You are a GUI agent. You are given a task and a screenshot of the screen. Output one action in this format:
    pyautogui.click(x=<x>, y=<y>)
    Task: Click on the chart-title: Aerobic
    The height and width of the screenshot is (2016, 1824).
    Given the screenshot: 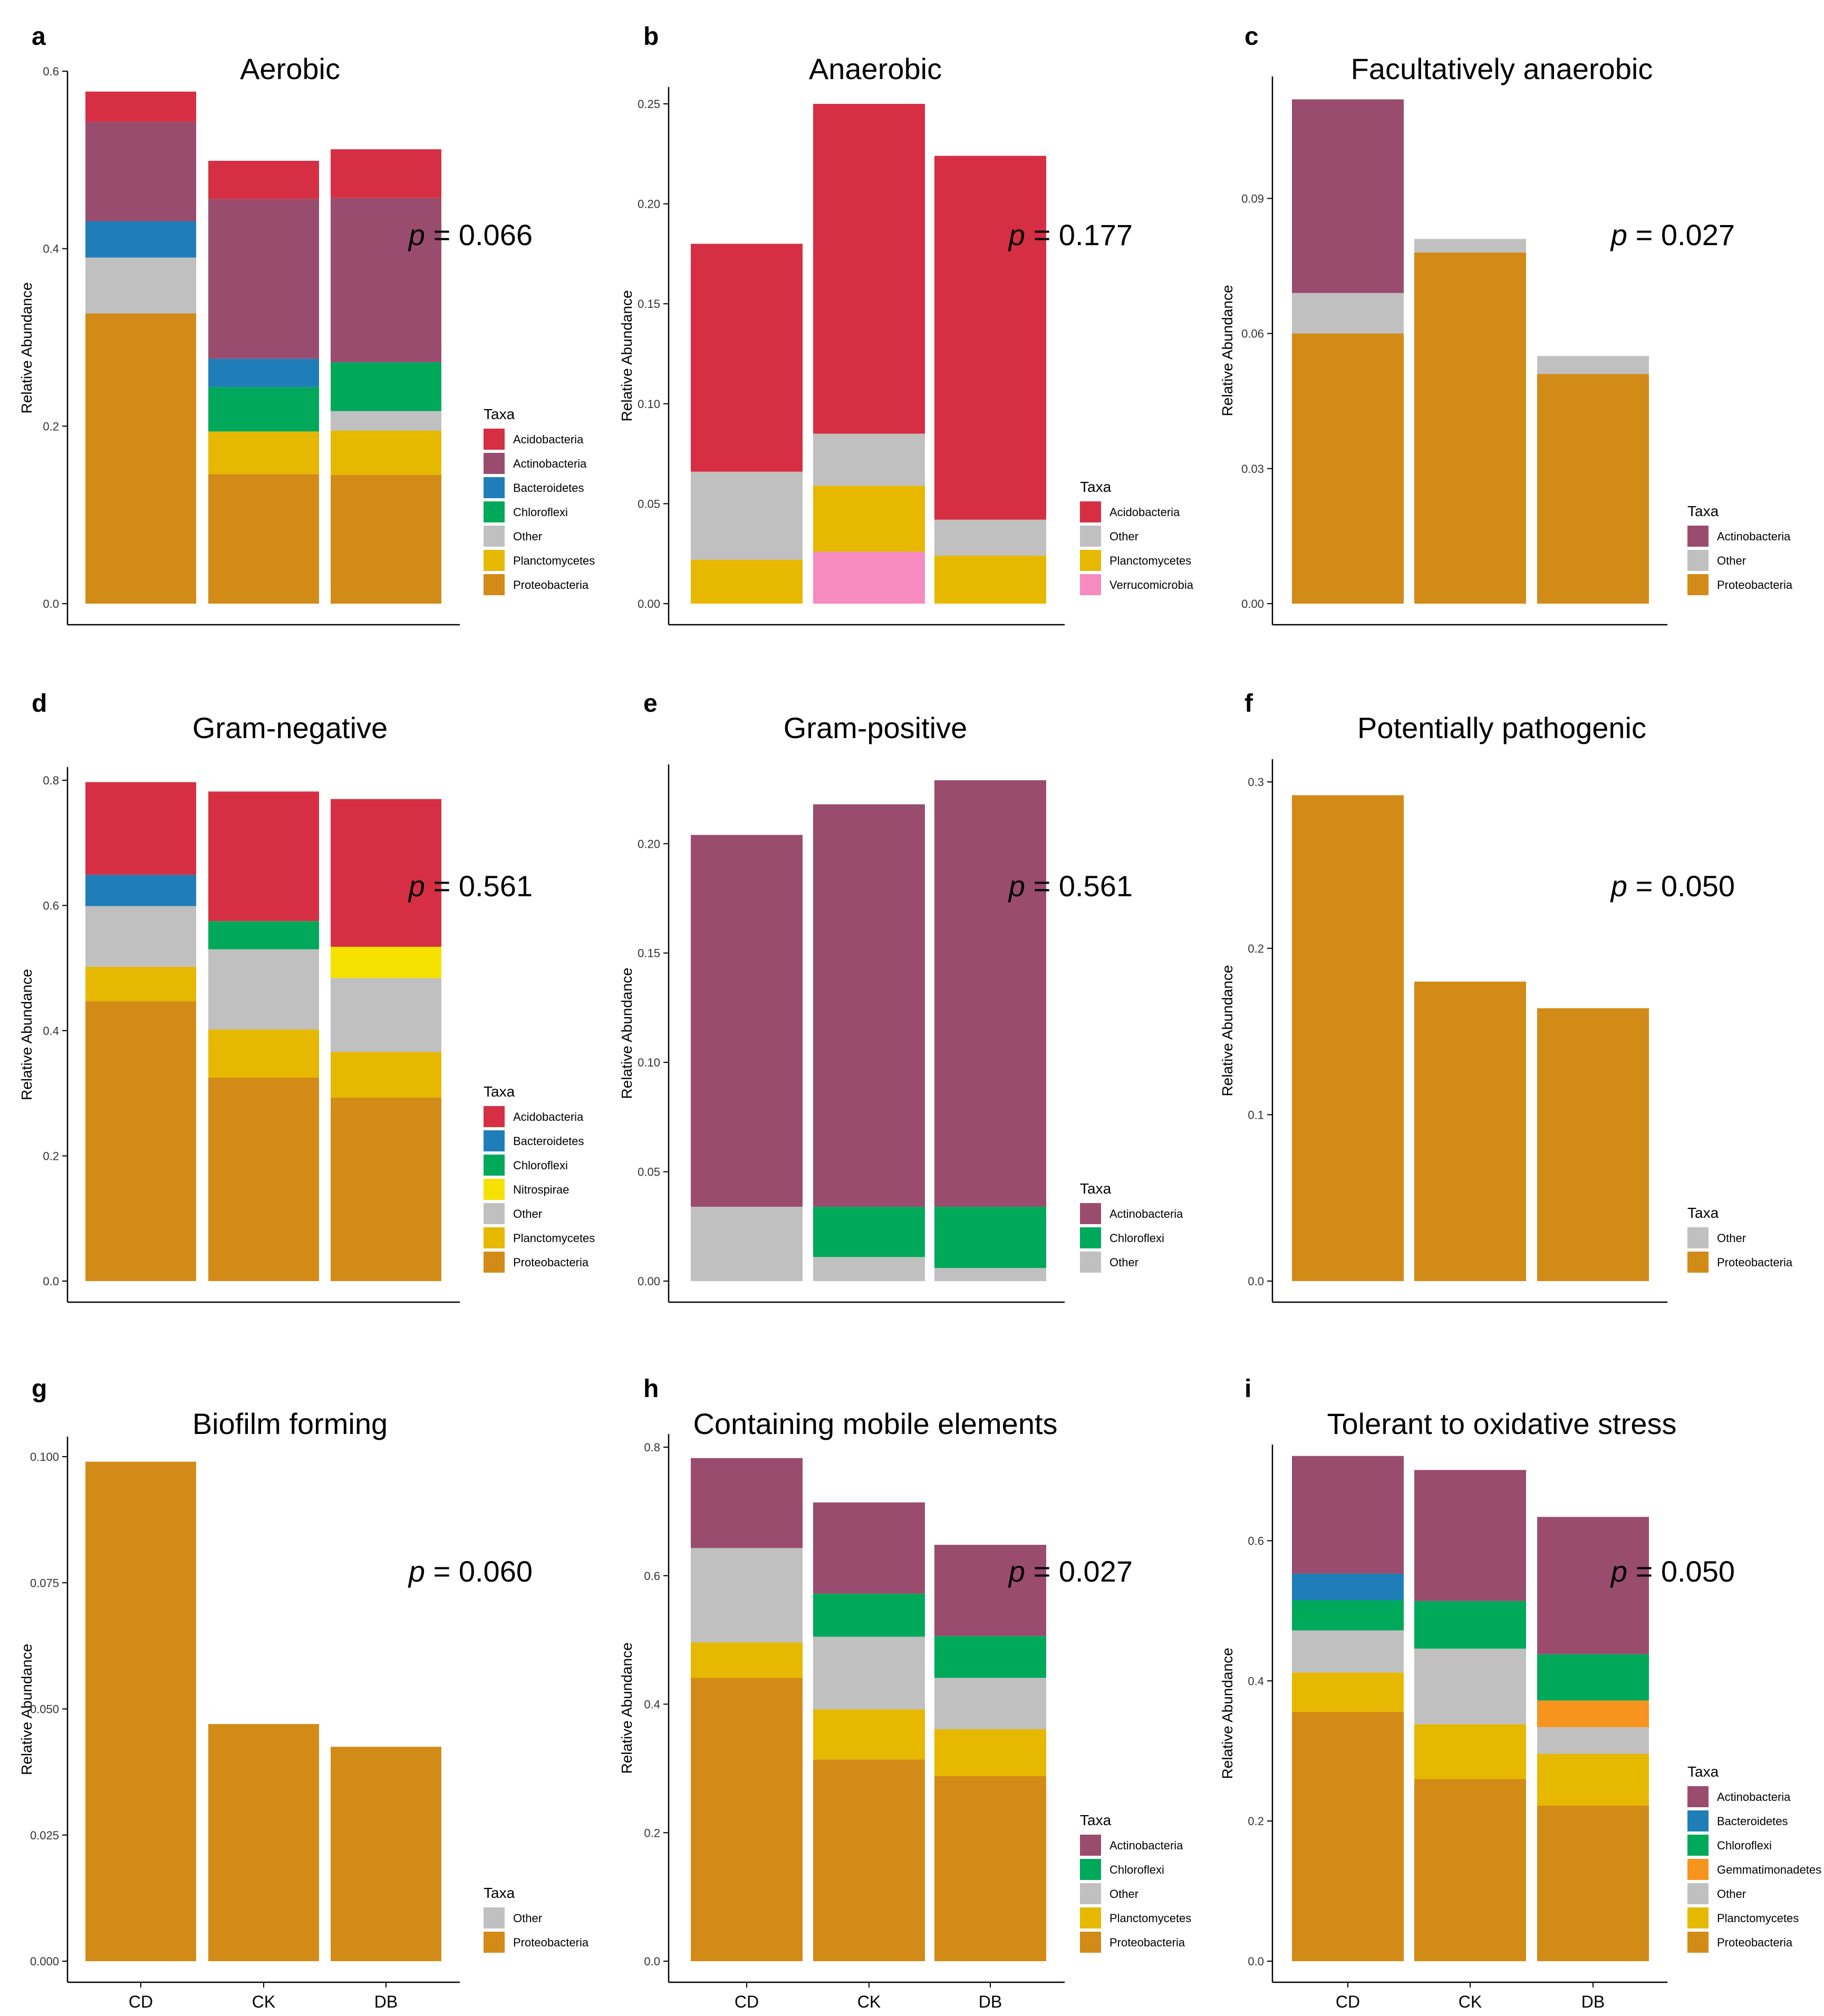 What is the action you would take?
    pyautogui.click(x=290, y=68)
    